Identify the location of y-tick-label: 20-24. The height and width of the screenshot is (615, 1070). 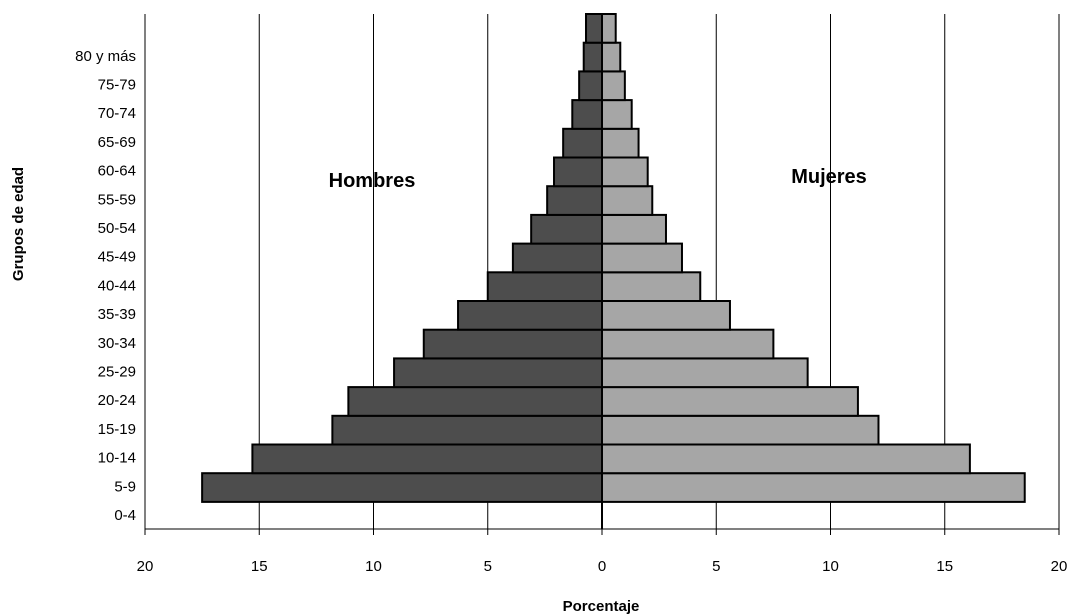
(117, 400).